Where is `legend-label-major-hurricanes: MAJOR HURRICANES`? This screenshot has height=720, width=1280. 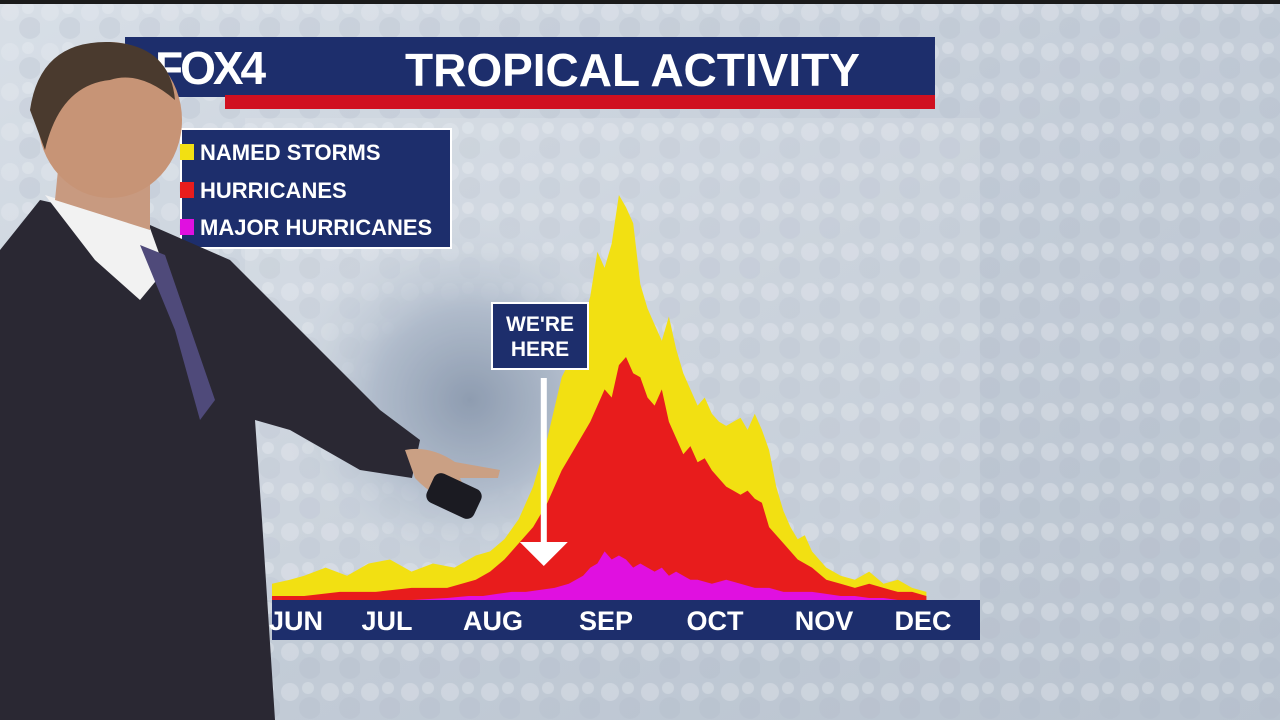
legend-label-major-hurricanes: MAJOR HURRICANES is located at coordinates (316, 227).